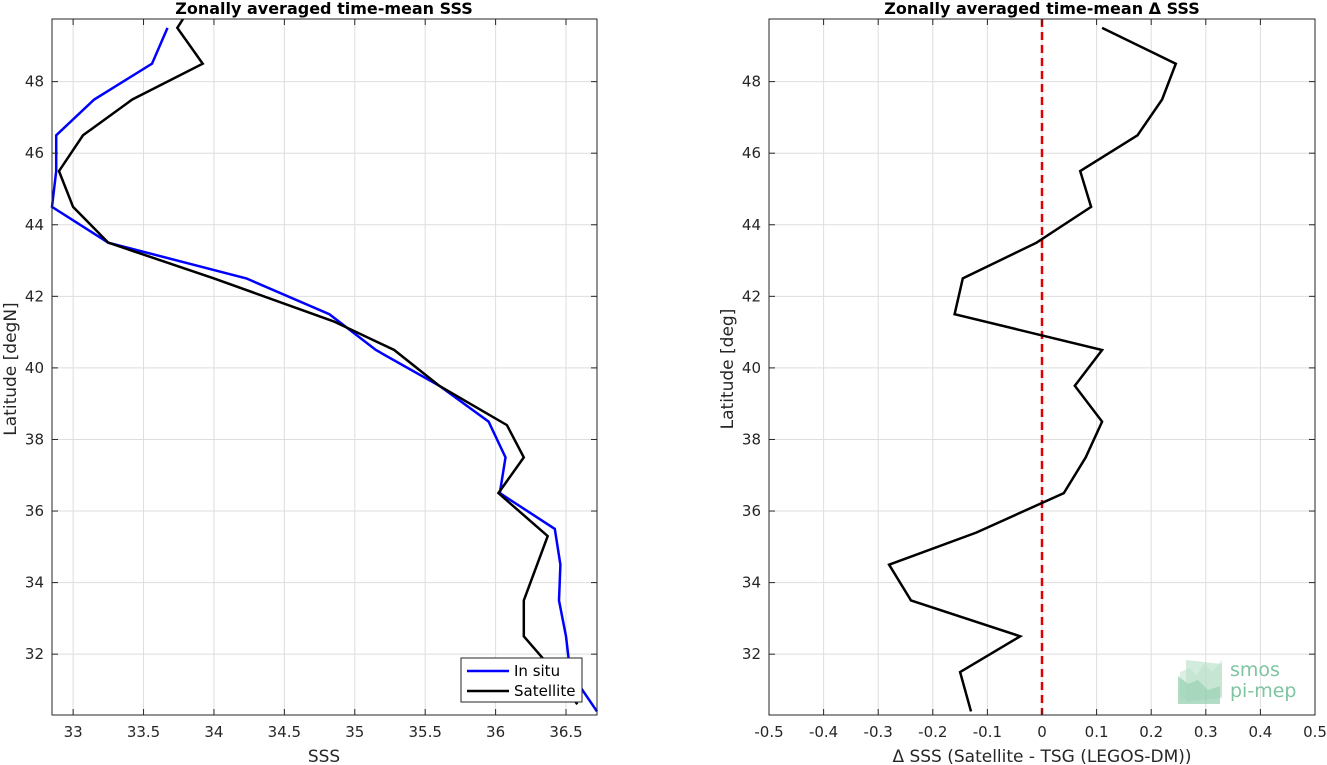 The width and height of the screenshot is (1327, 765). What do you see at coordinates (495, 732) in the screenshot?
I see `x-tick-label: 36` at bounding box center [495, 732].